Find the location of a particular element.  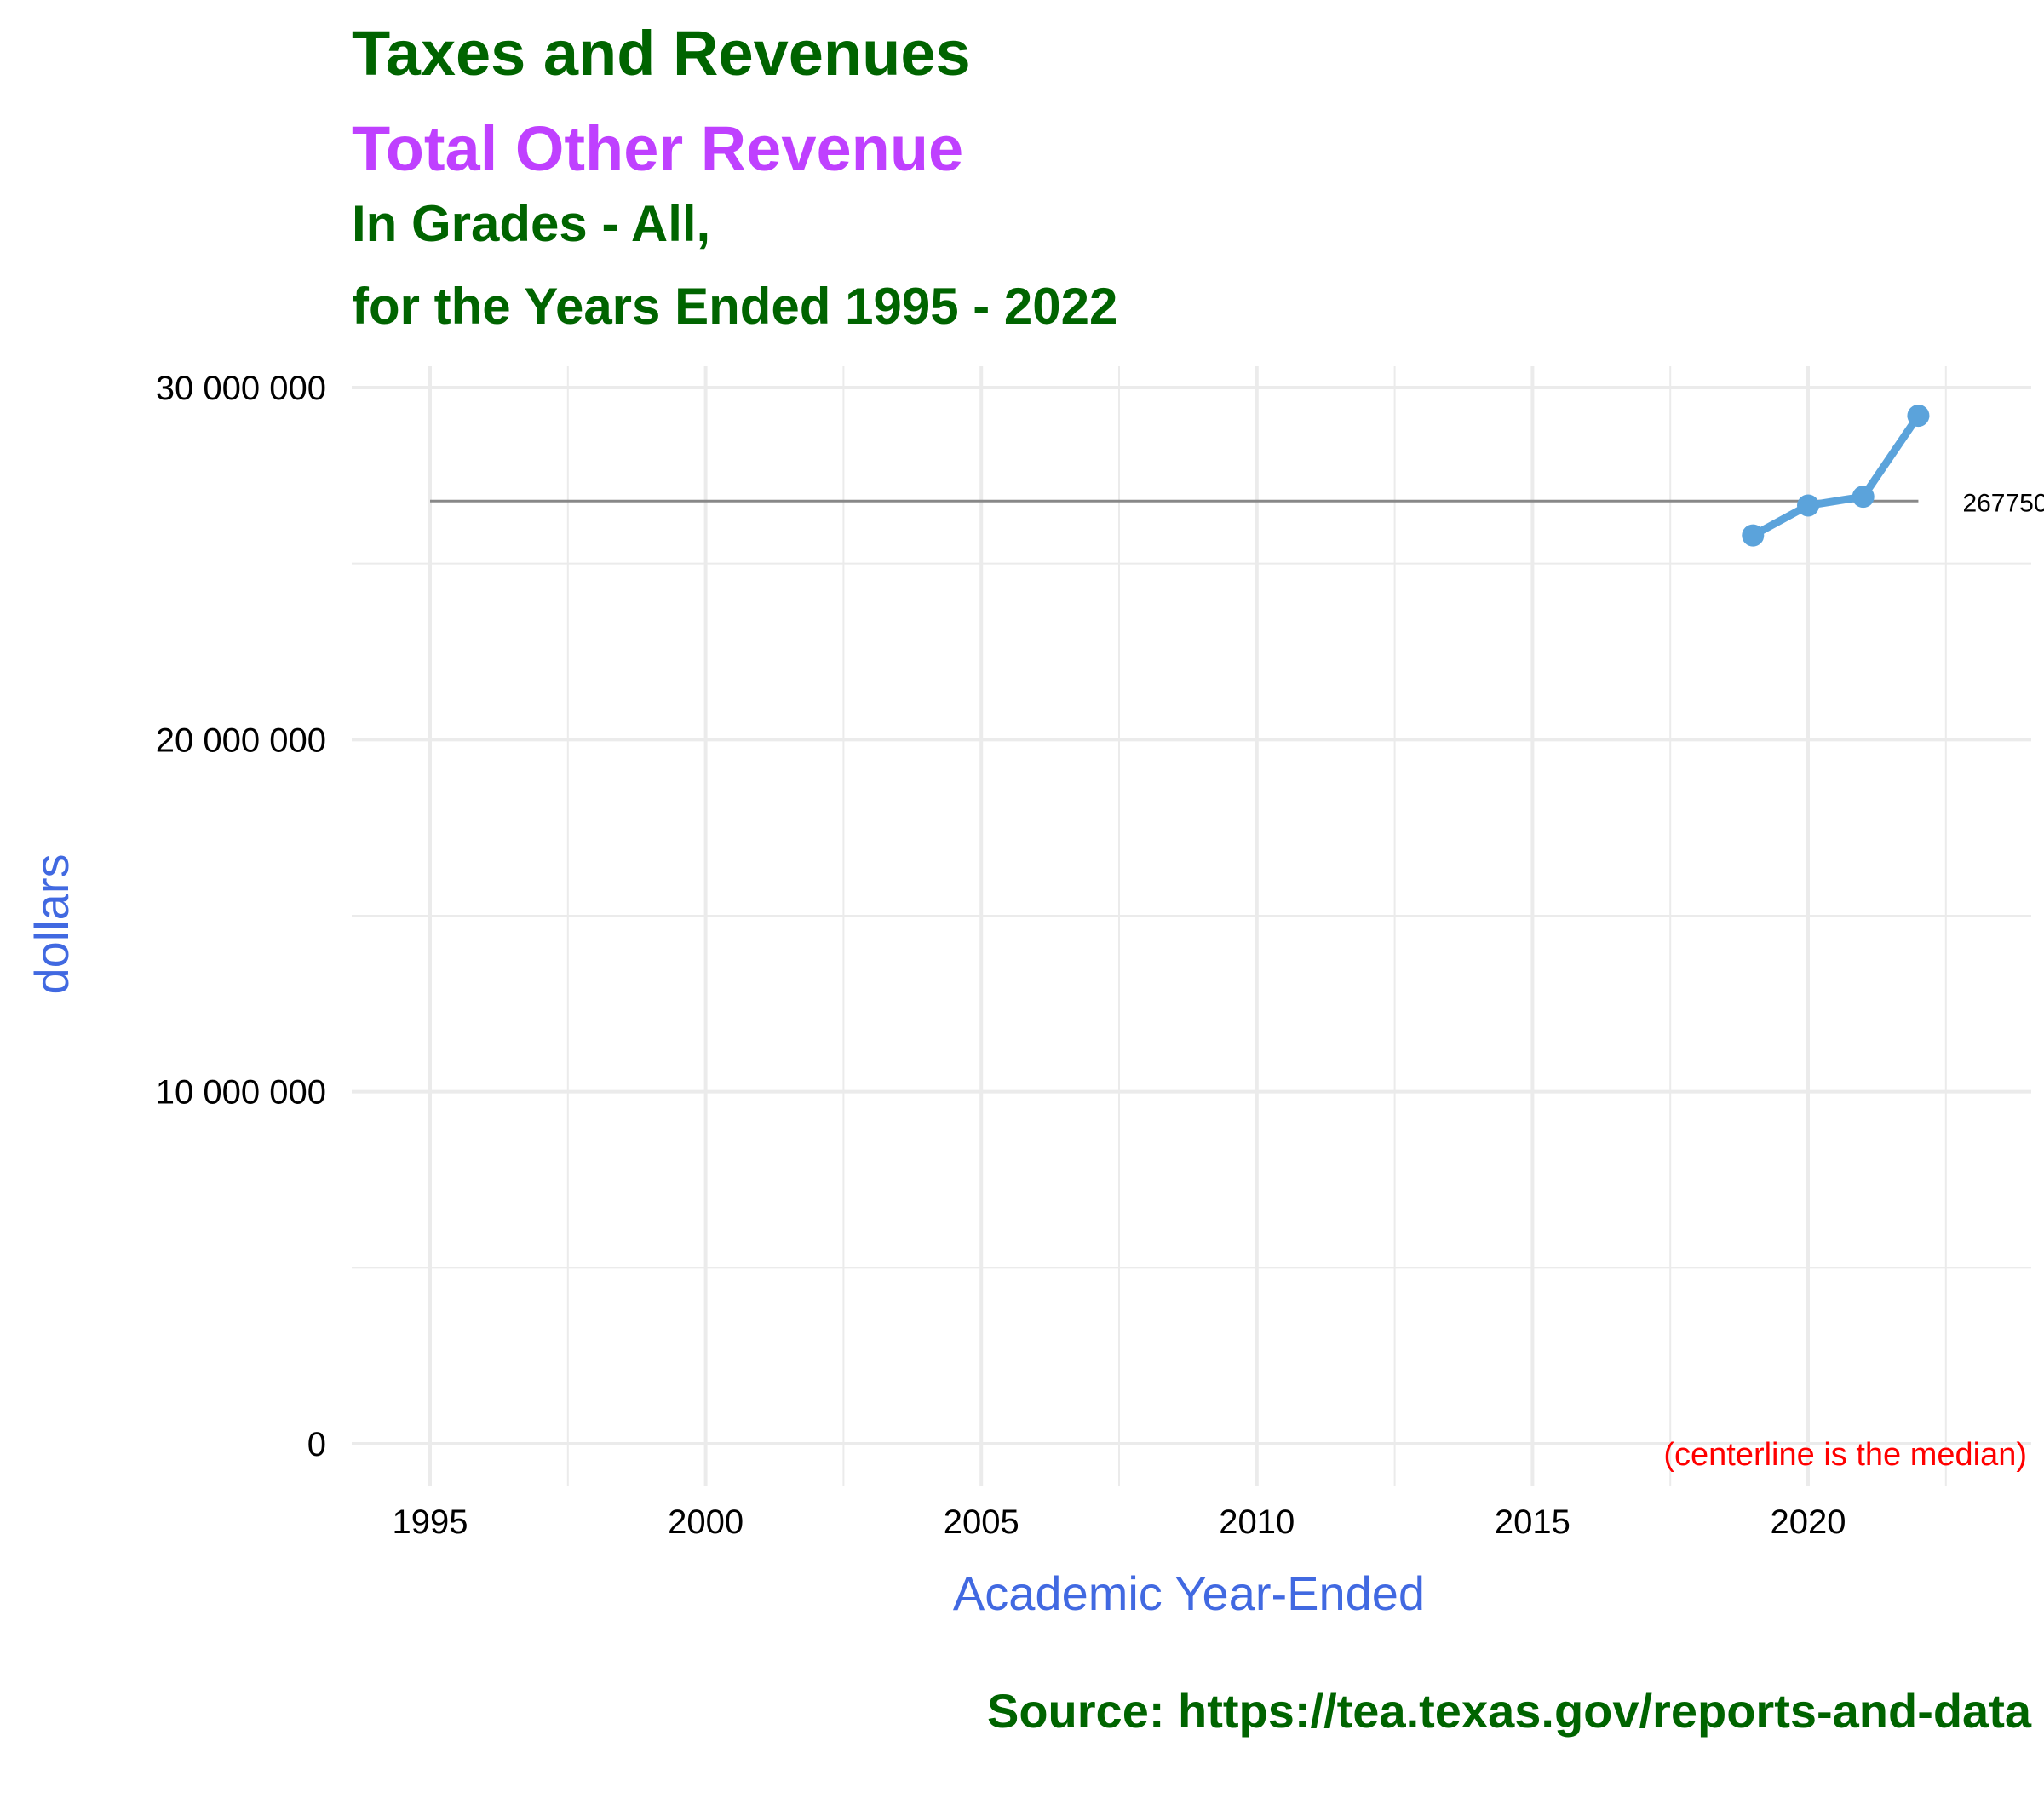

y-tick-label: 30 000 000 is located at coordinates (241, 389).